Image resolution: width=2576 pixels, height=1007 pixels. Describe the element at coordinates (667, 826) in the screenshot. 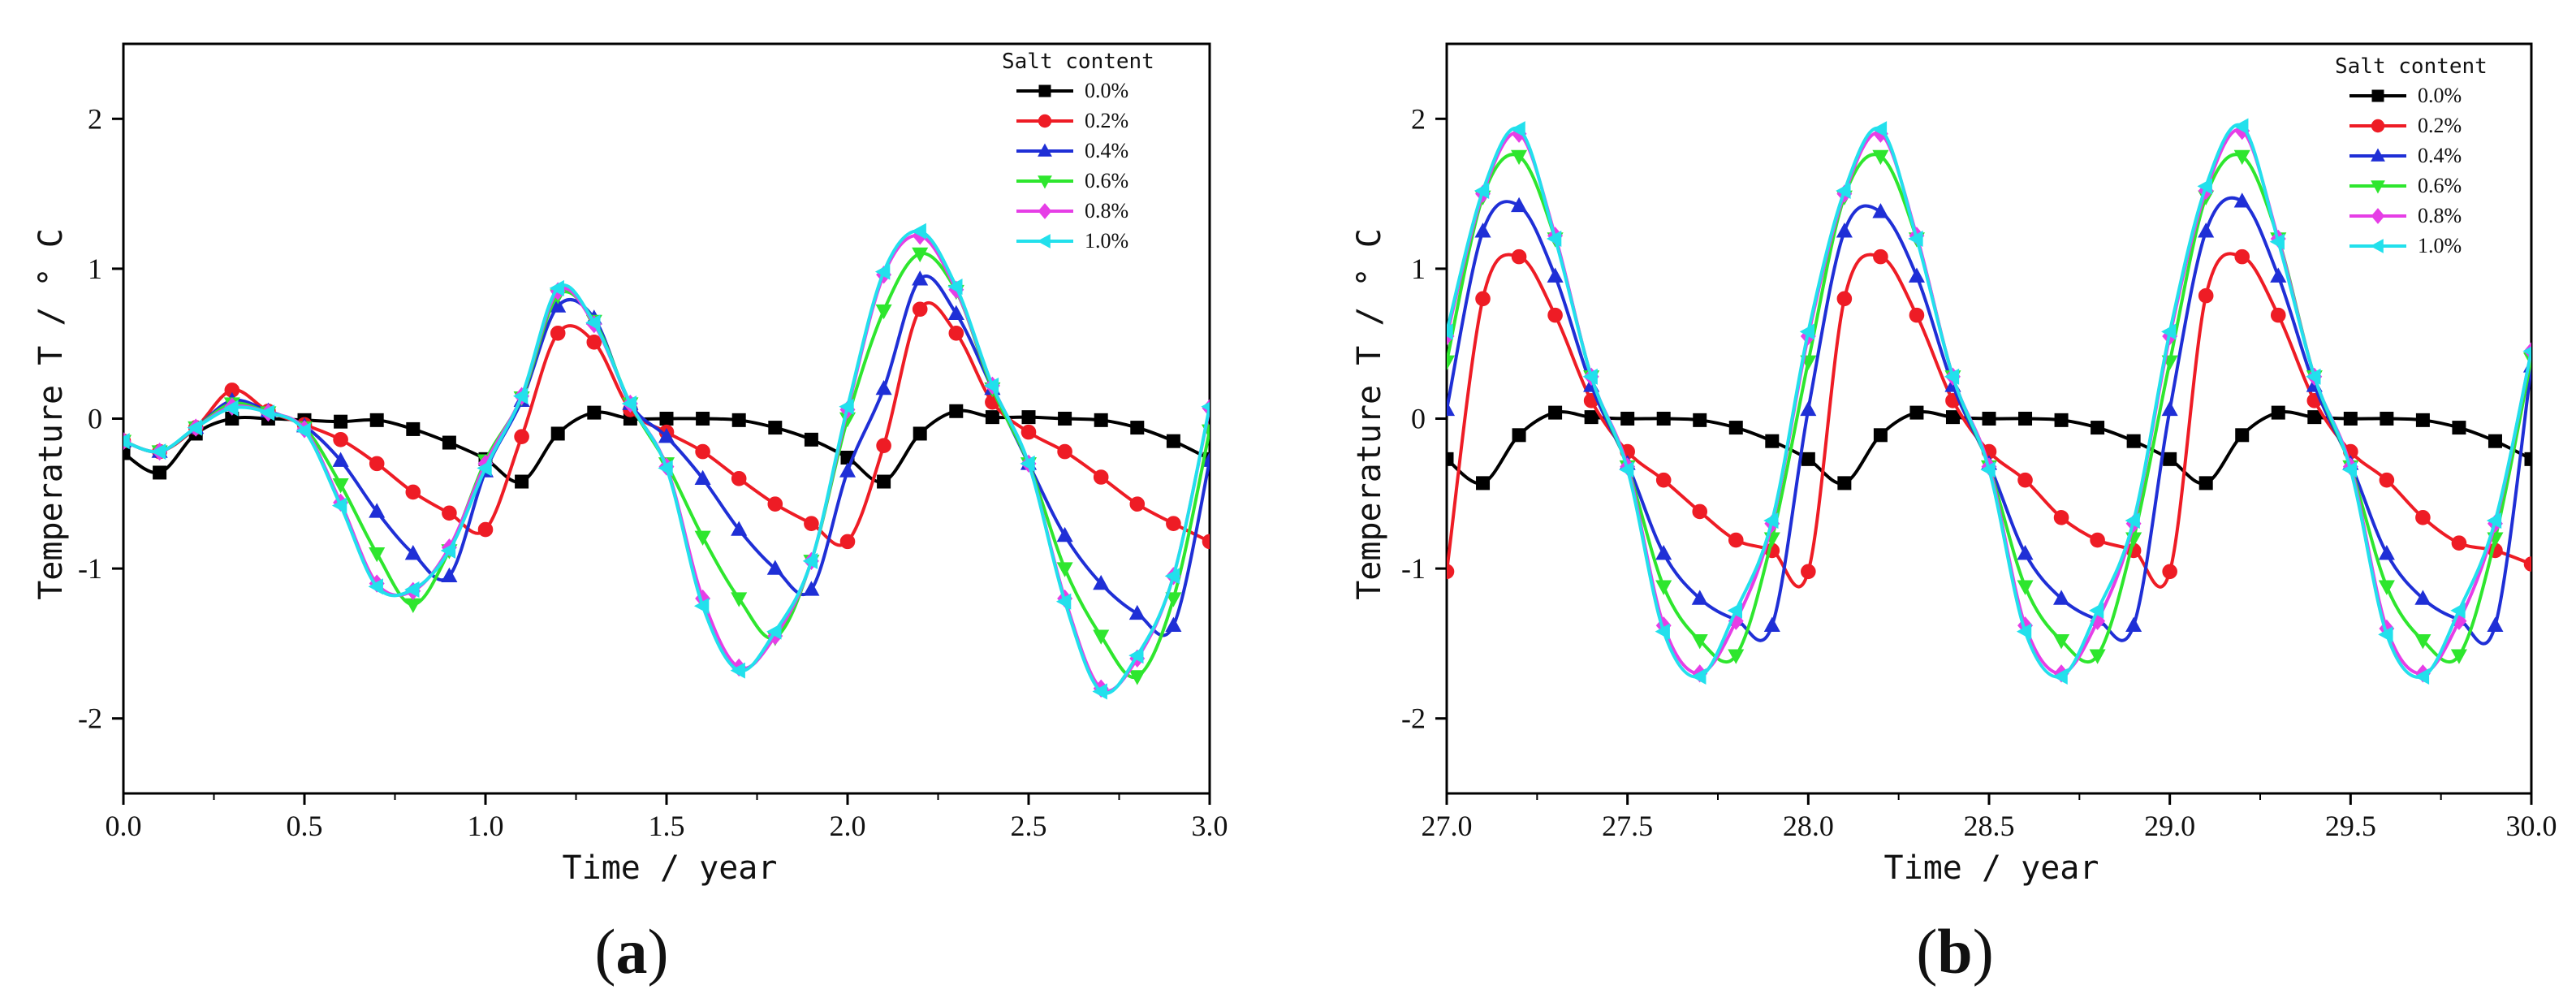

I see `x-tick-label: 1.5` at that location.